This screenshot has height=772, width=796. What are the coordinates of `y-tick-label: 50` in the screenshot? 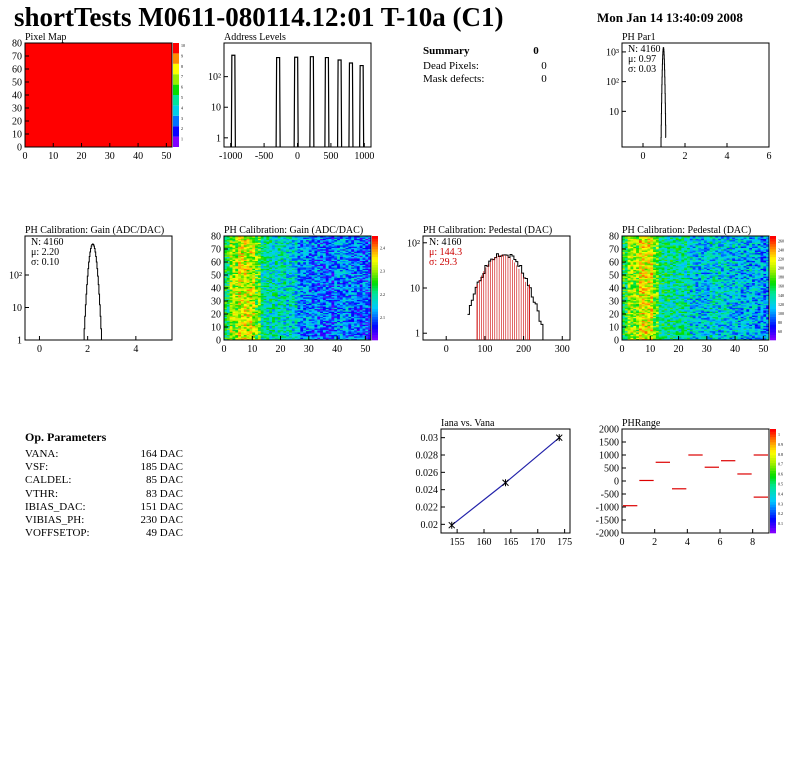 It's located at (17, 83).